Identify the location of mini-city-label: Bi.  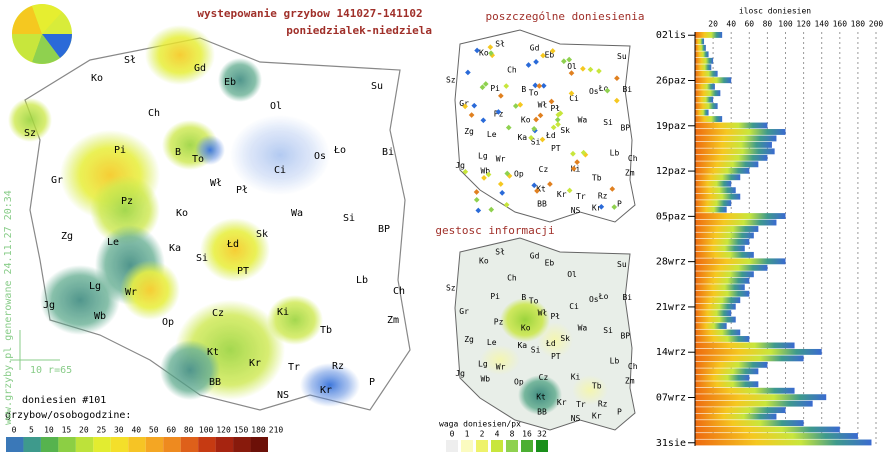
(627, 89).